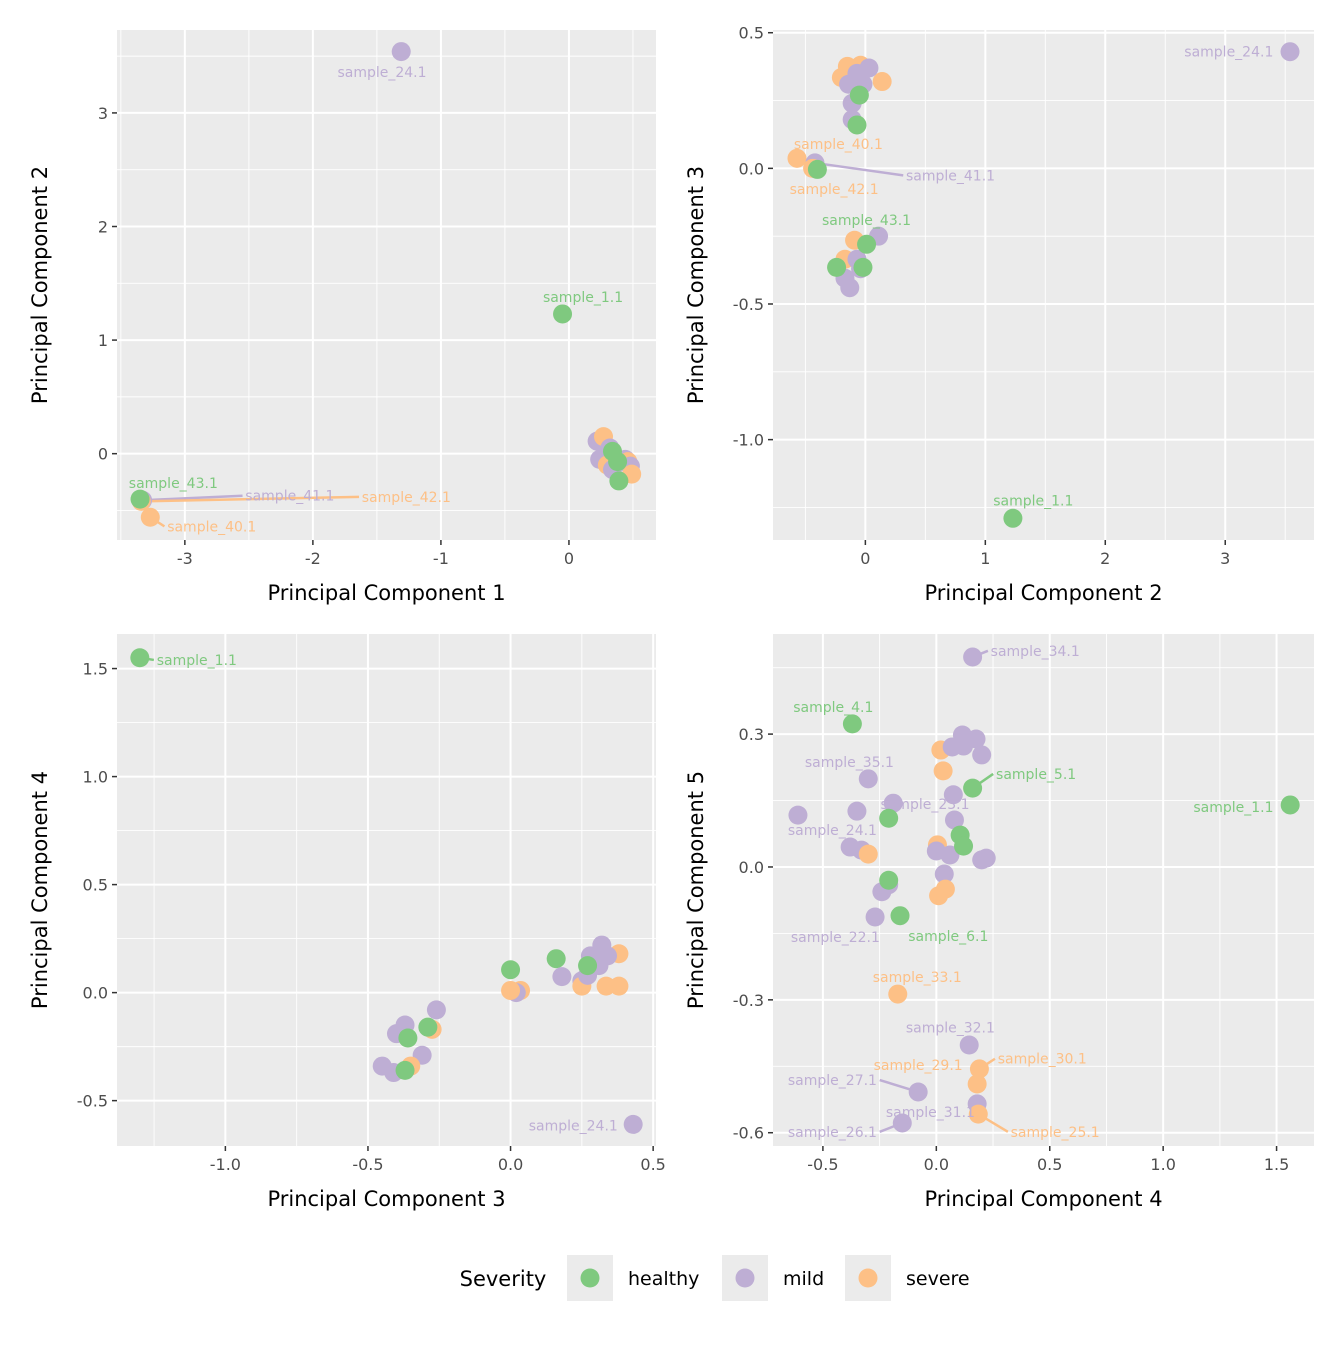  What do you see at coordinates (833, 708) in the screenshot?
I see `point-label: sample_4.1` at bounding box center [833, 708].